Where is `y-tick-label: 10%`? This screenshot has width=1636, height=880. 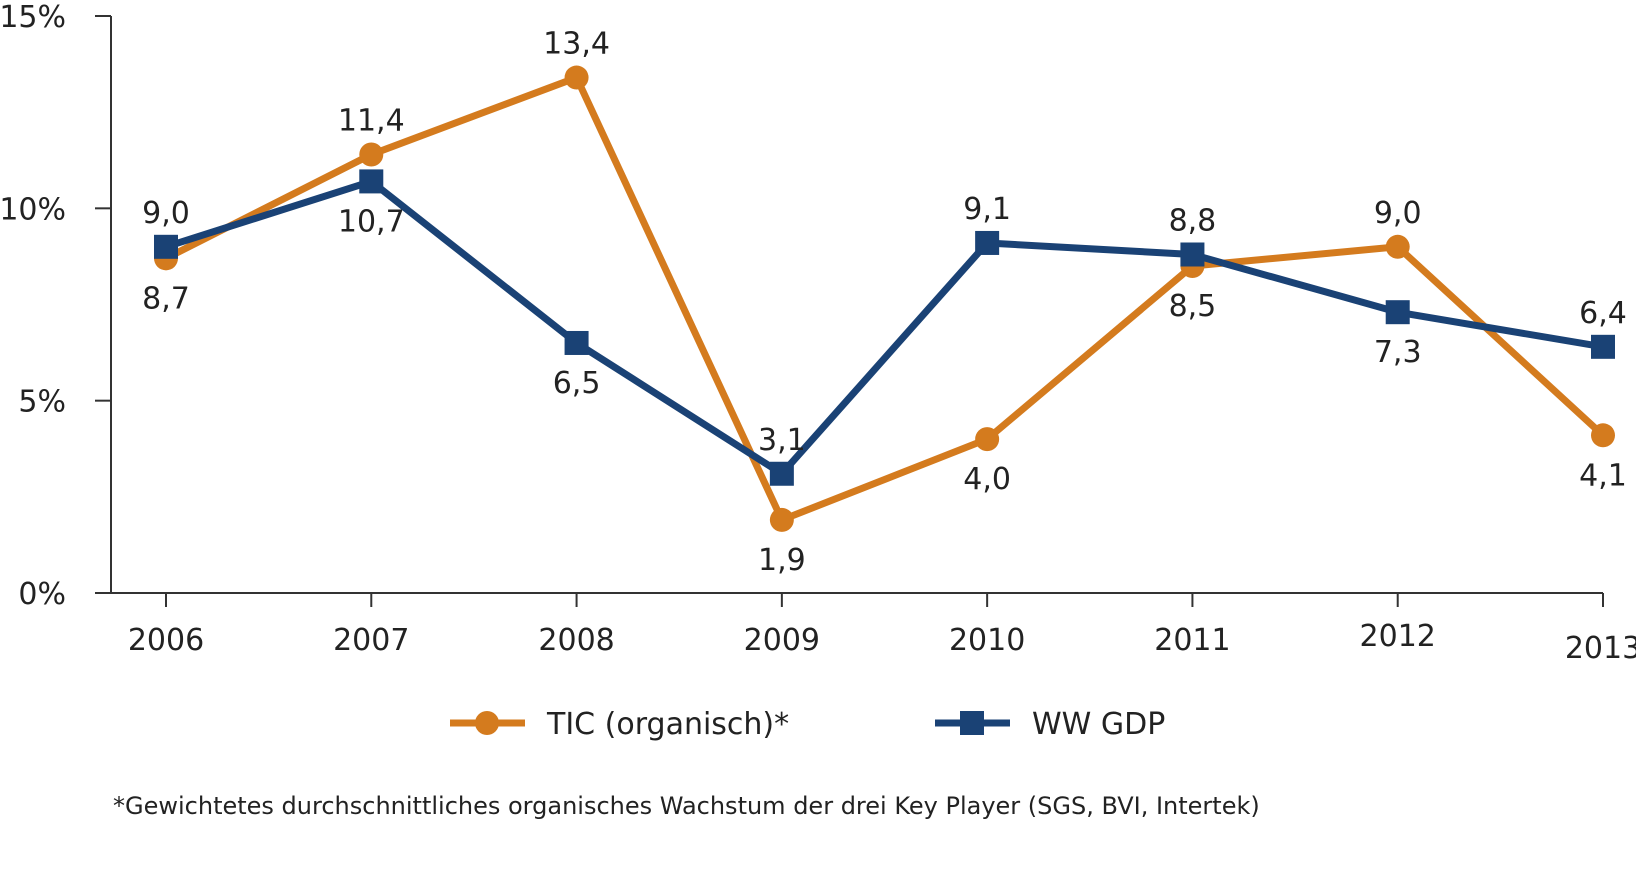
y-tick-label: 10% is located at coordinates (33, 209).